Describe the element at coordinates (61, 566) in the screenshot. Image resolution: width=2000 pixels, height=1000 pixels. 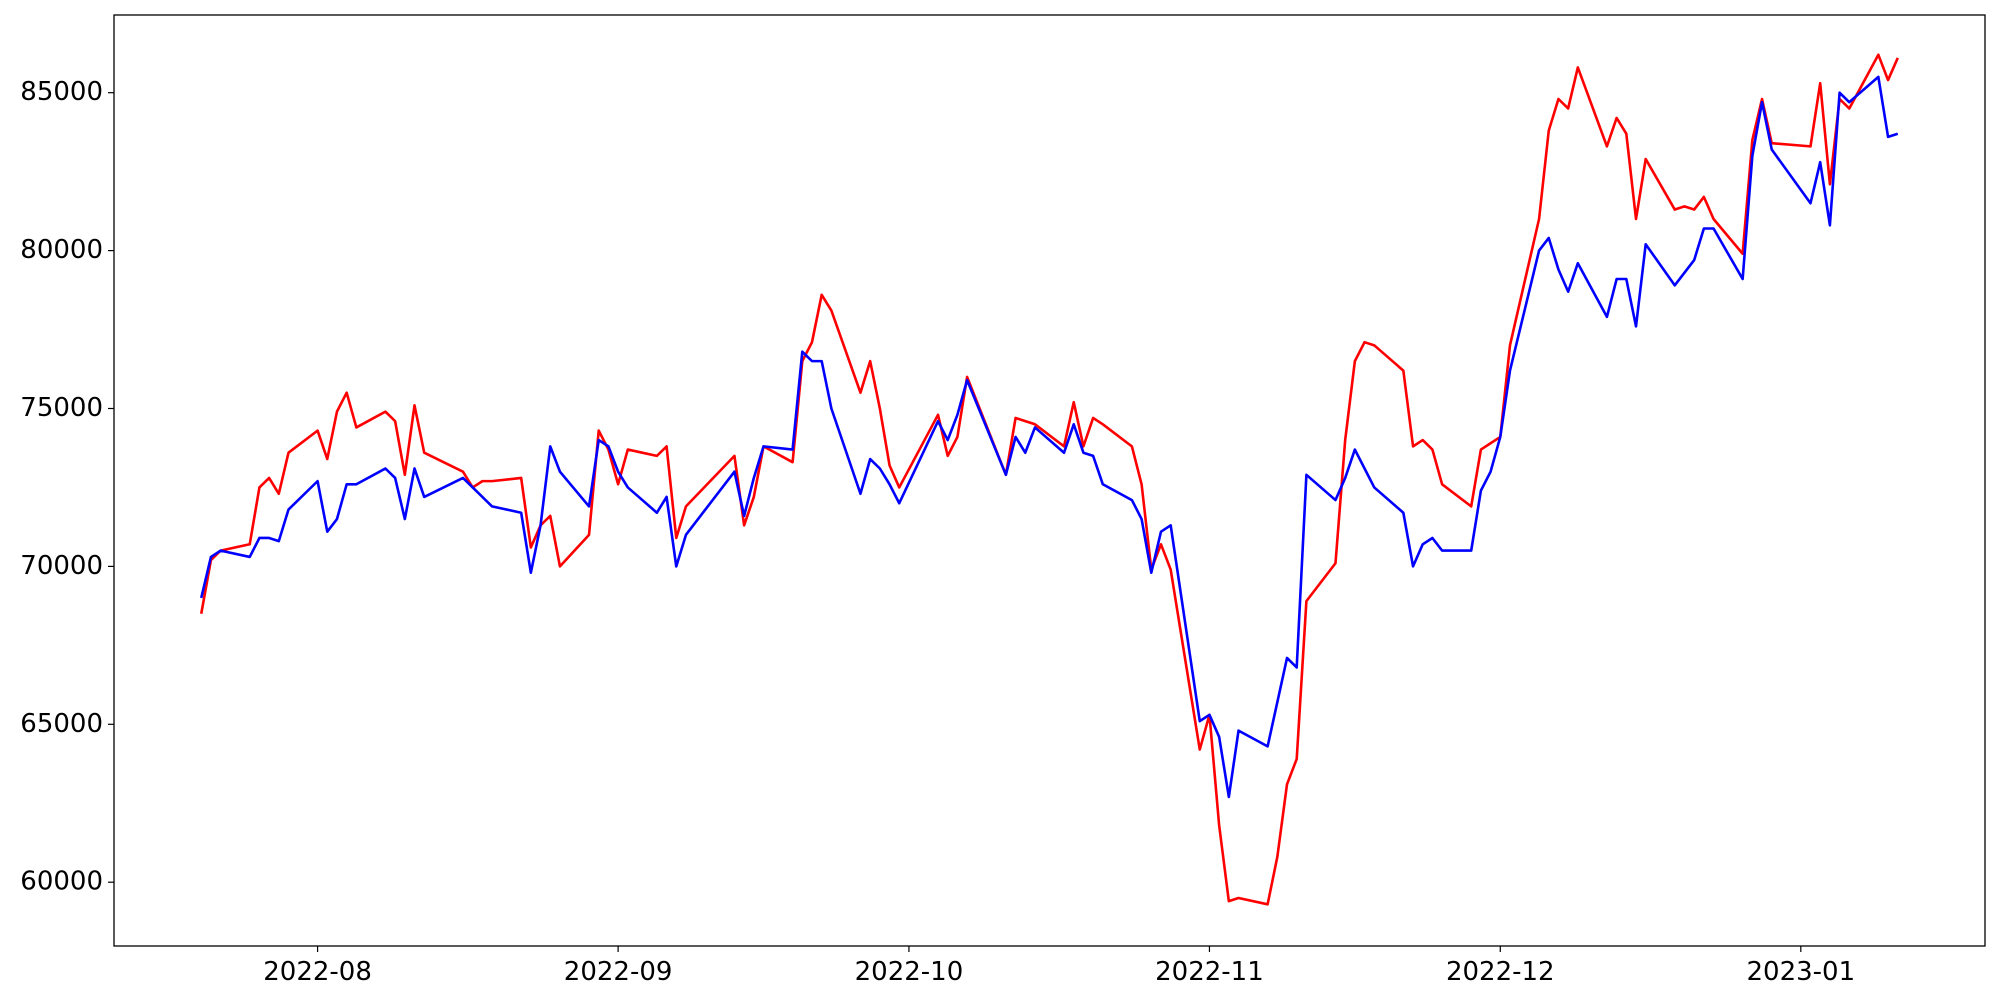
I see `y-tick-label: 70000` at that location.